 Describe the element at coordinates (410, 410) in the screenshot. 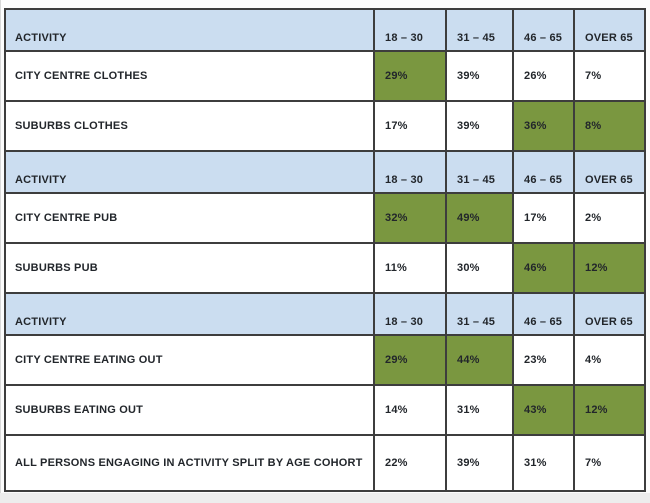

I see `value-cell: 14%` at that location.